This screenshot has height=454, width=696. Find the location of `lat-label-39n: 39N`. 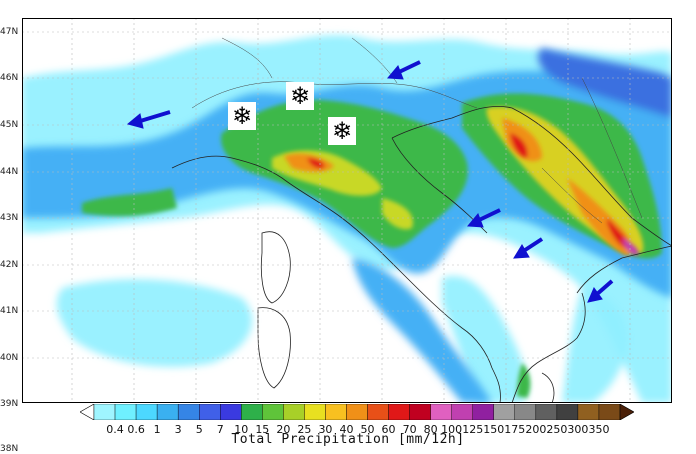

lat-label-39n: 39N is located at coordinates (9, 404).